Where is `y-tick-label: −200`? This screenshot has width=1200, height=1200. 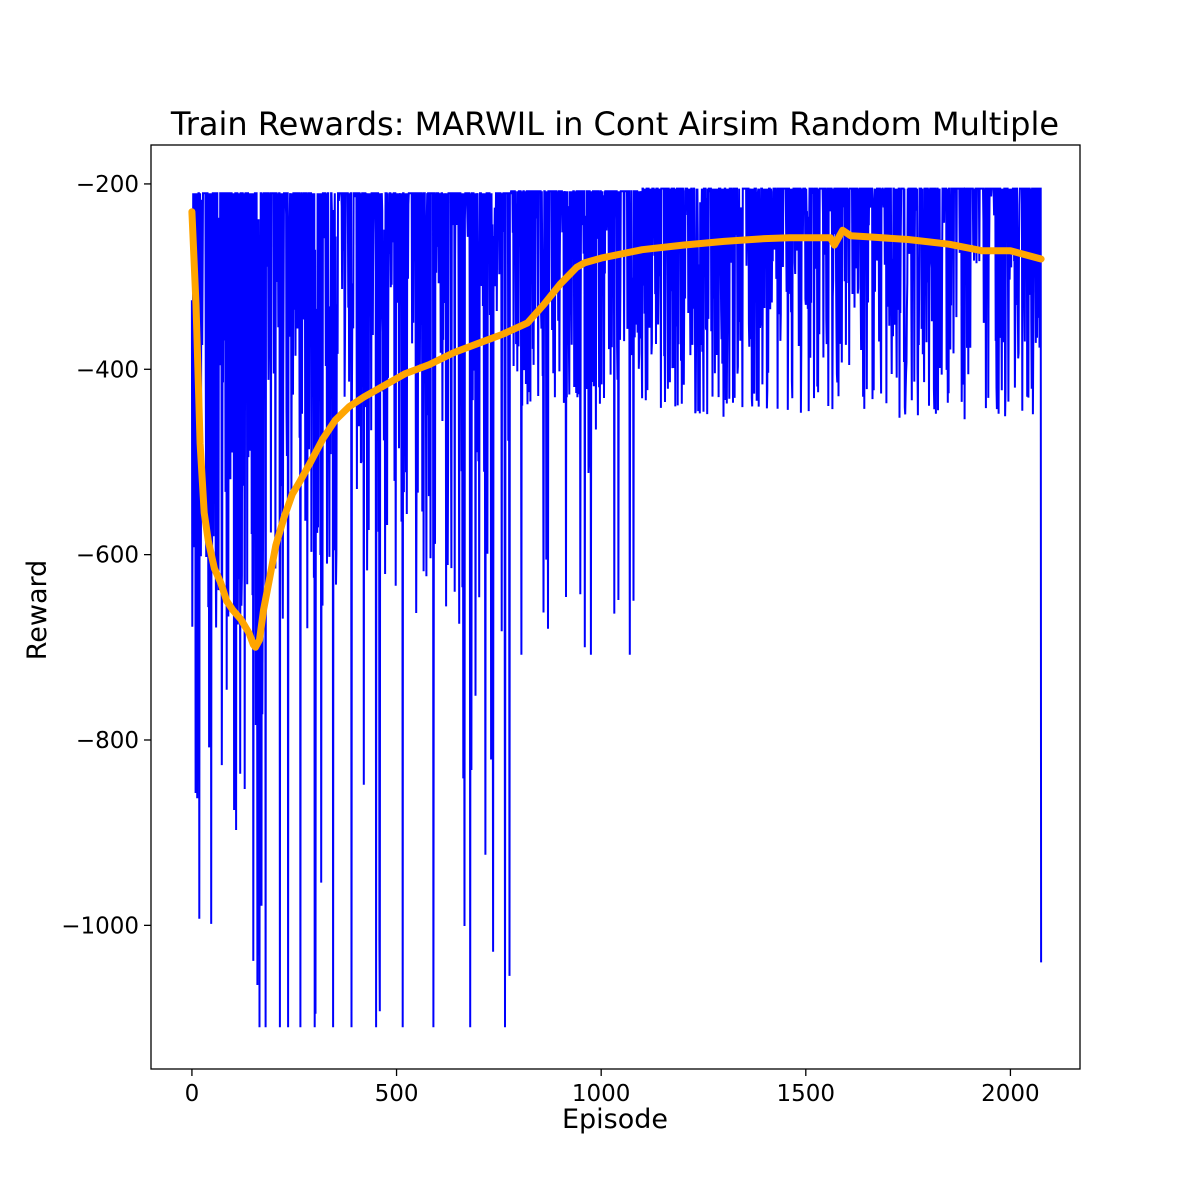
y-tick-label: −200 is located at coordinates (107, 185).